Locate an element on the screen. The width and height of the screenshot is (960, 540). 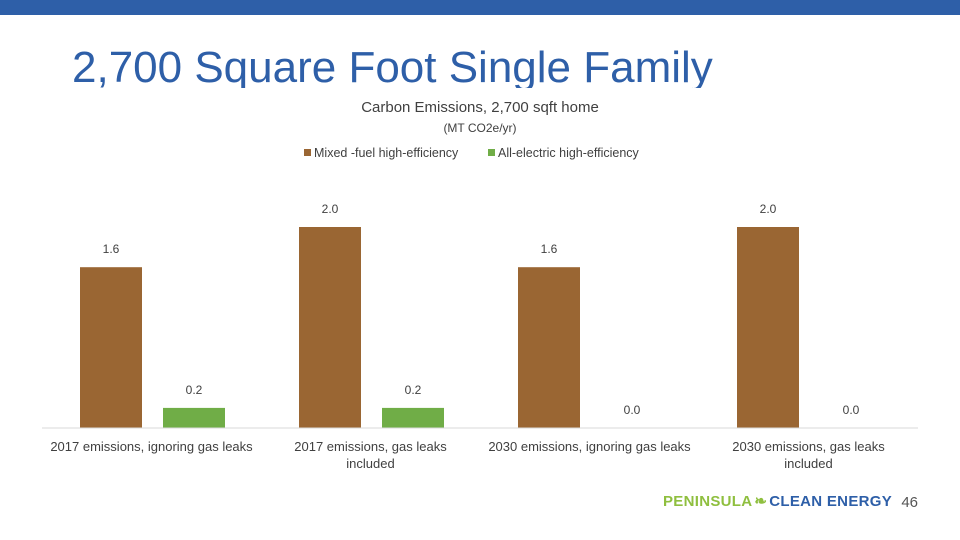
page-number: 46 is located at coordinates (909, 502).